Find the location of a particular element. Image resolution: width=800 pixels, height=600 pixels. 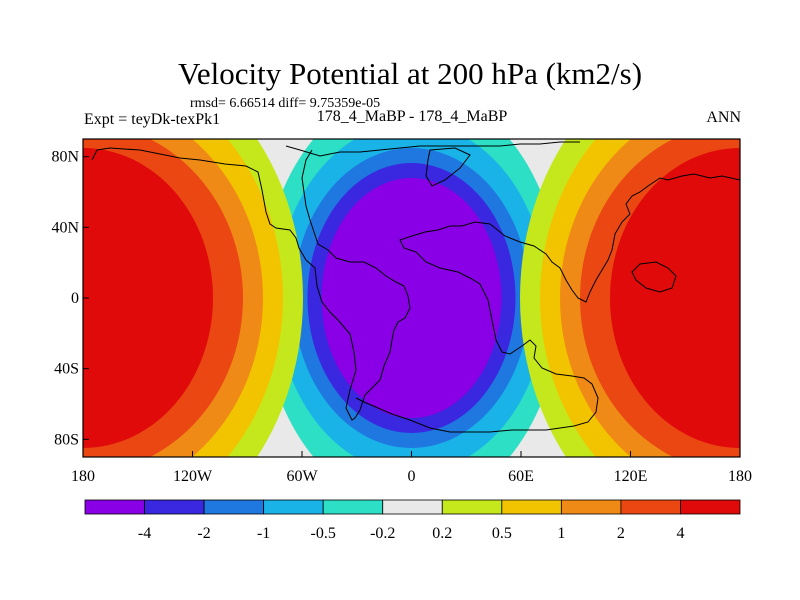

colorbar-level-label: -0.2 is located at coordinates (382, 533).